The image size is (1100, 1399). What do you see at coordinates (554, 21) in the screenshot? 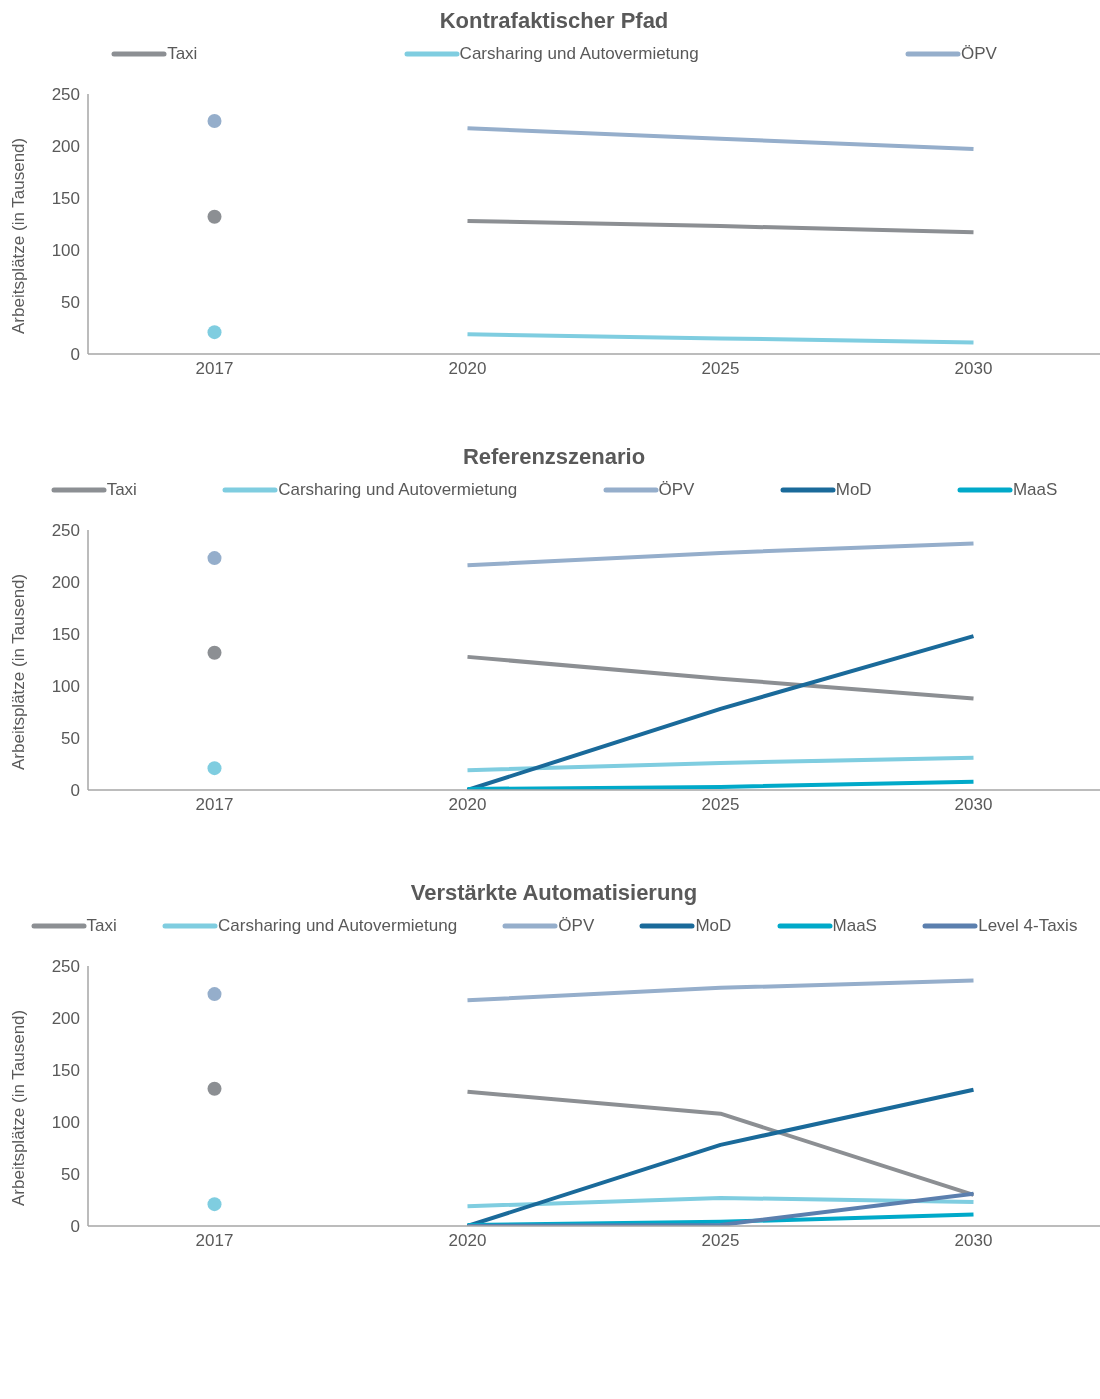
I see `chart-title: Kontrafaktischer Pfad` at bounding box center [554, 21].